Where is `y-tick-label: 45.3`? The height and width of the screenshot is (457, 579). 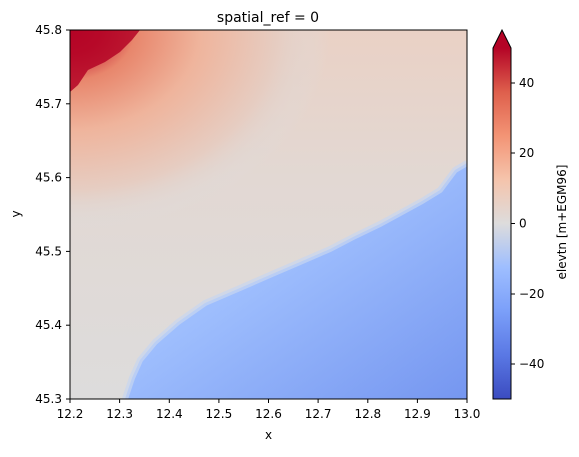 y-tick-label: 45.3 is located at coordinates (48, 399).